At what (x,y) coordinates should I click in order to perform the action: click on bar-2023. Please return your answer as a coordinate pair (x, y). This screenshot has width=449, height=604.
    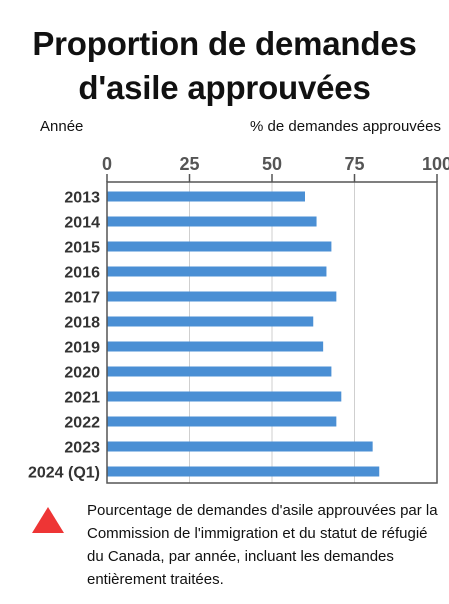
    Looking at the image, I should click on (240, 446).